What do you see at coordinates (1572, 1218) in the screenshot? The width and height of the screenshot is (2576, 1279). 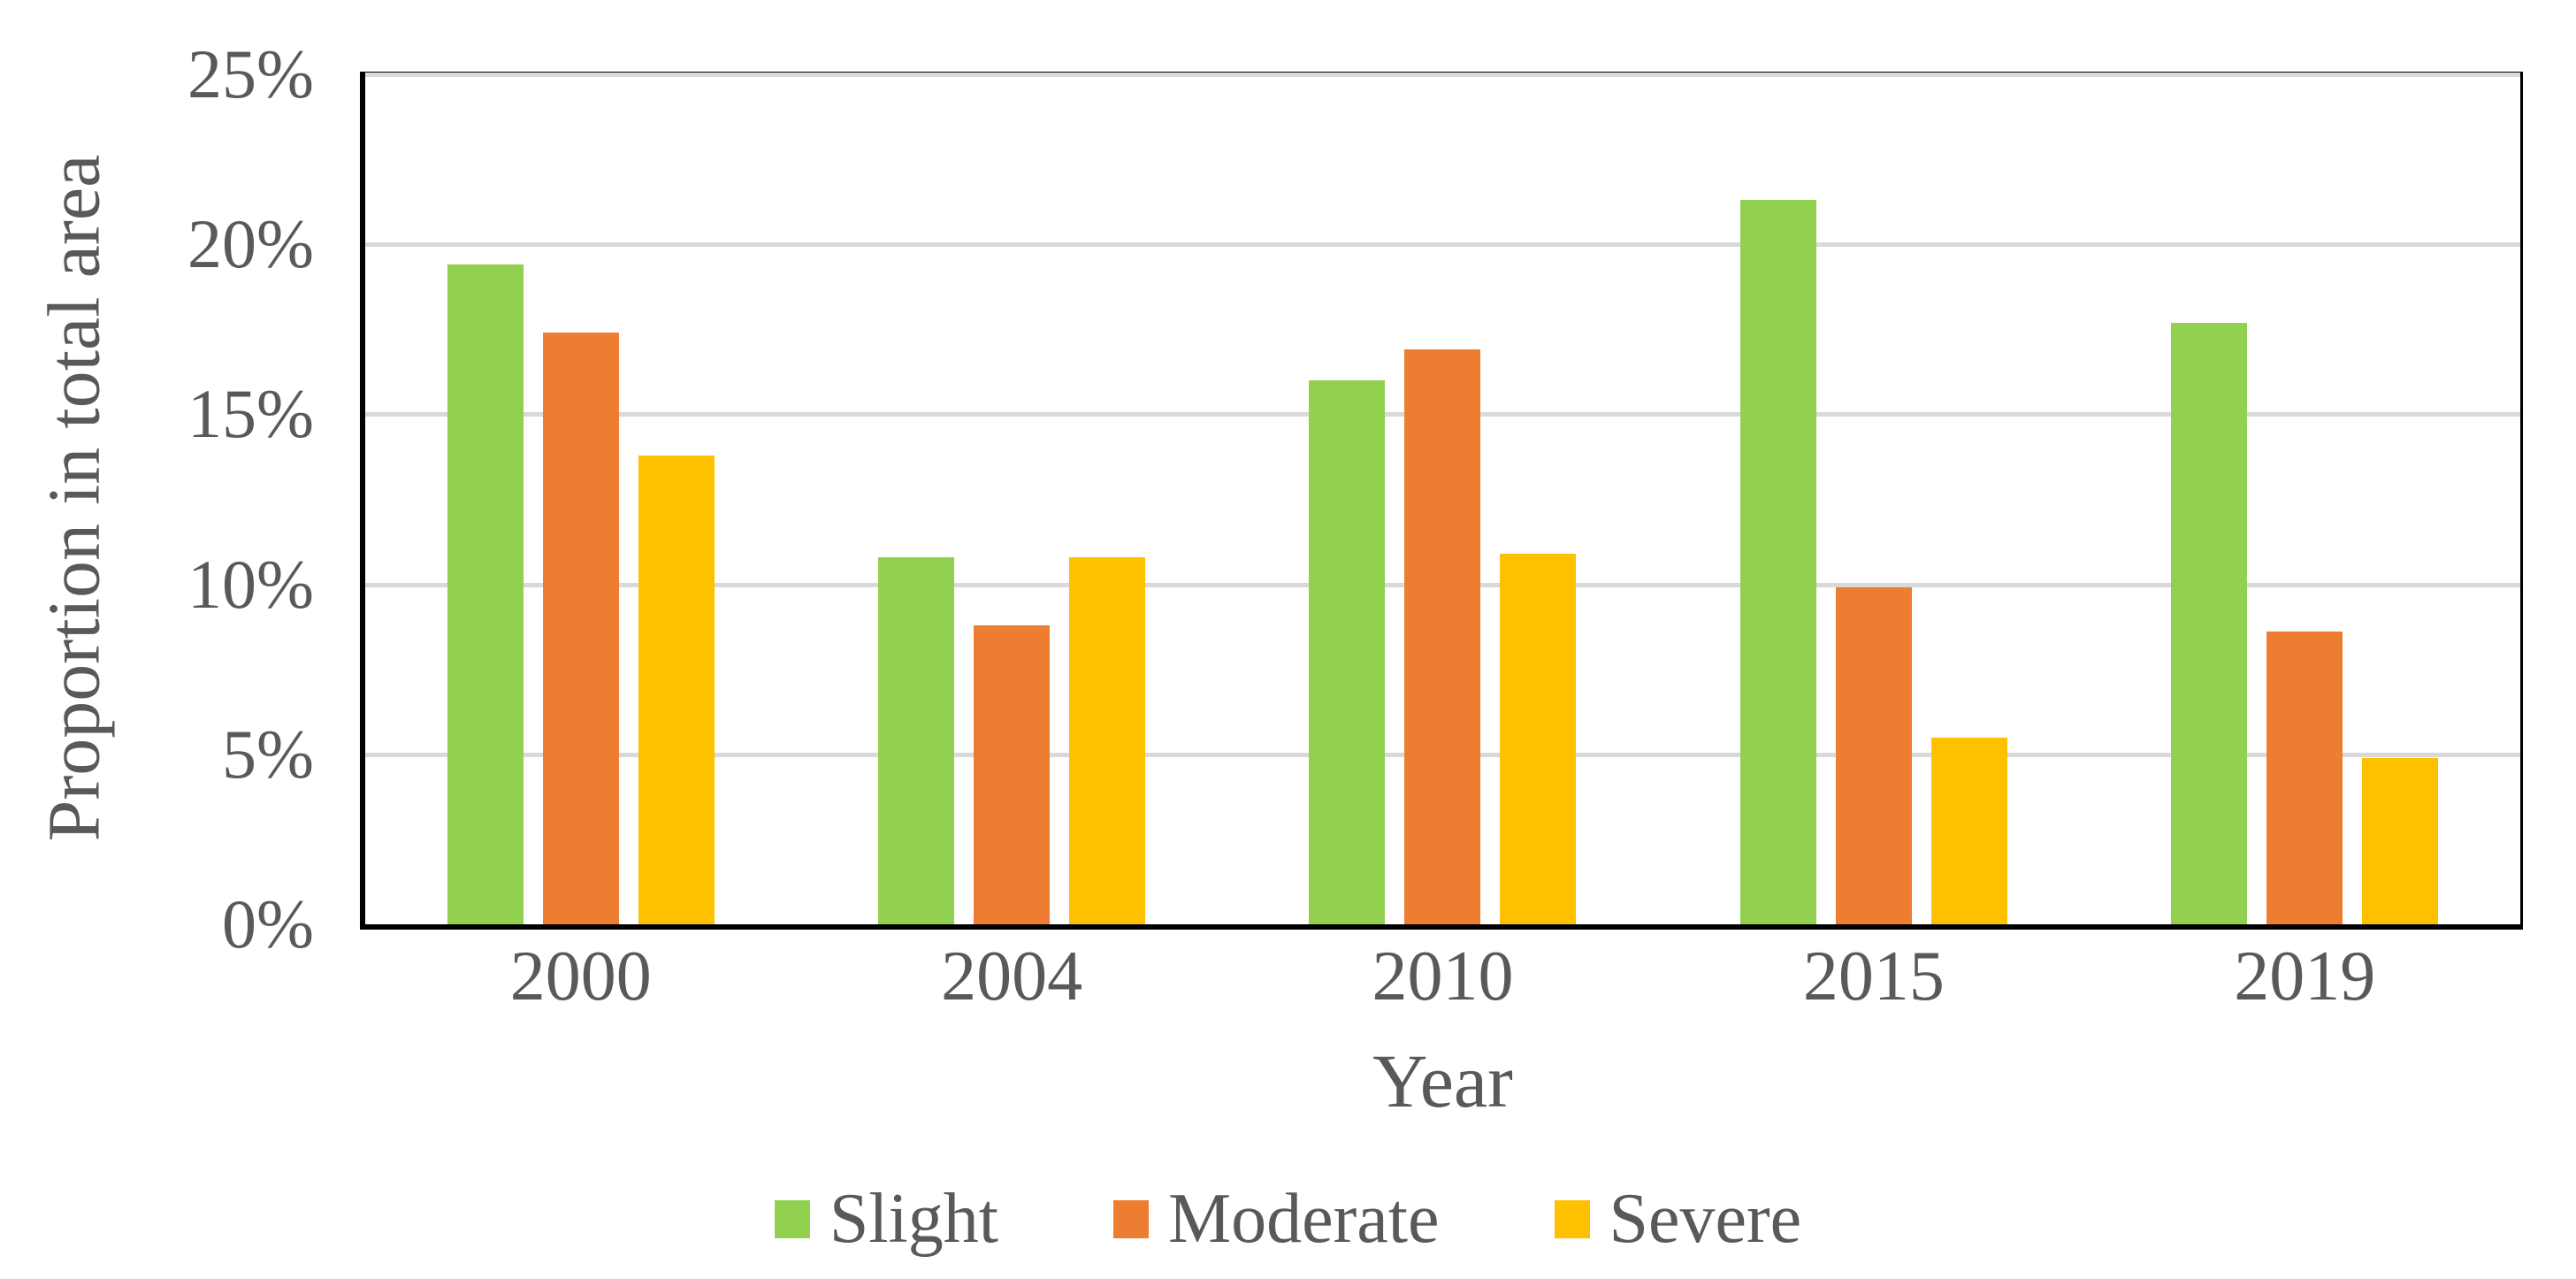 I see `legend-swatch-severe` at bounding box center [1572, 1218].